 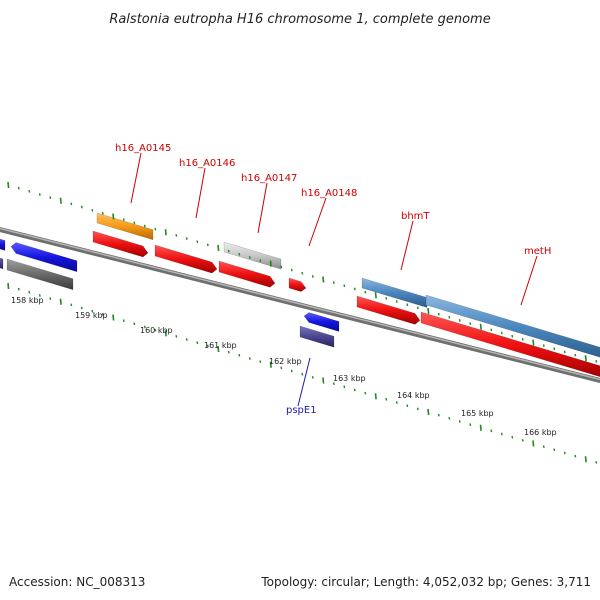 What do you see at coordinates (477, 413) in the screenshot?
I see `tick-label: 165 kbp` at bounding box center [477, 413].